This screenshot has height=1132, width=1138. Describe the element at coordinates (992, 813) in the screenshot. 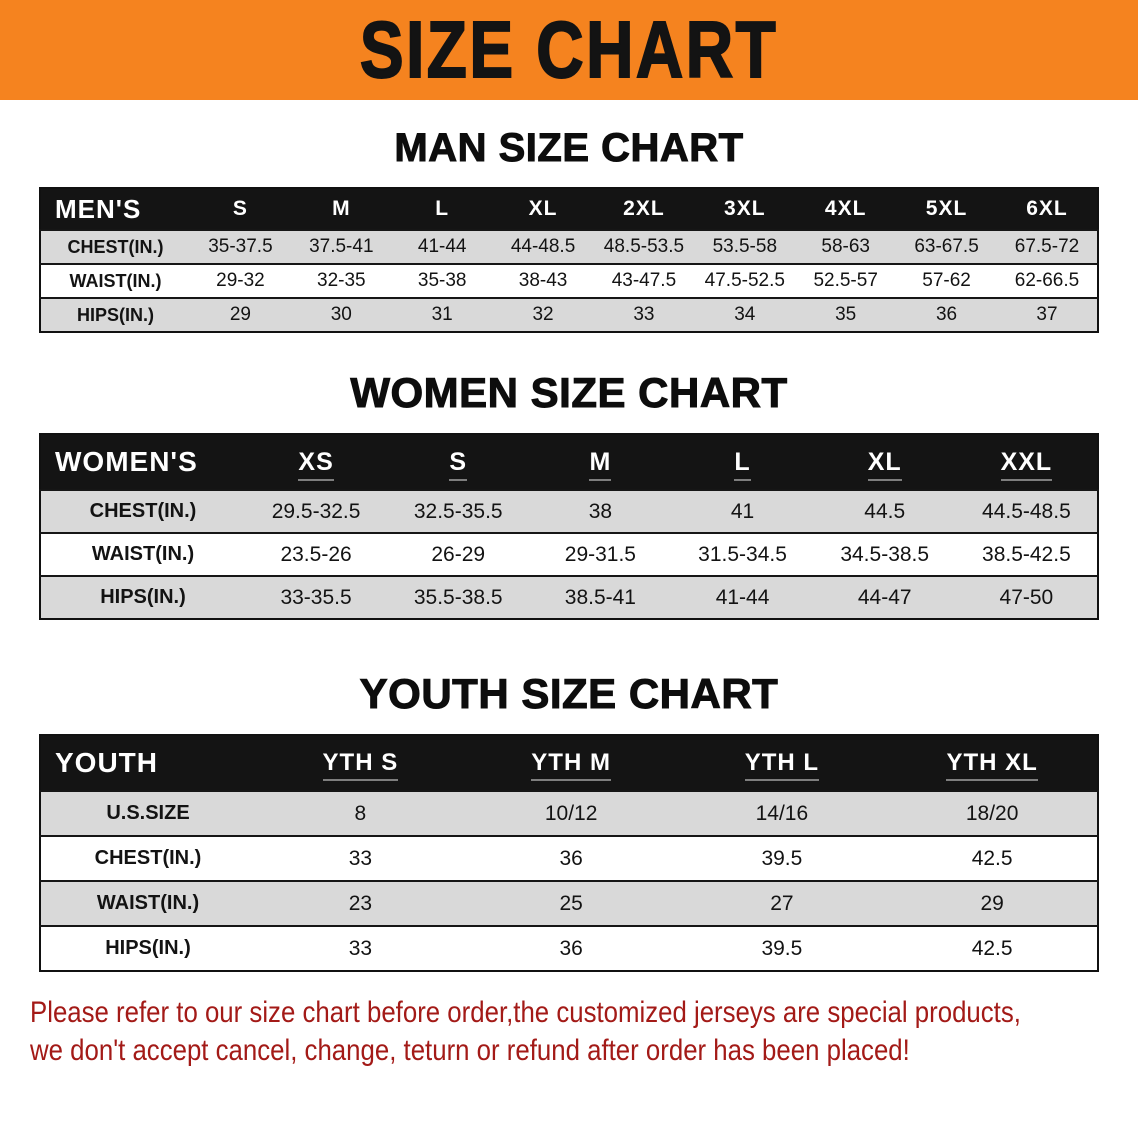

I see `value-cell: 18/20` at that location.